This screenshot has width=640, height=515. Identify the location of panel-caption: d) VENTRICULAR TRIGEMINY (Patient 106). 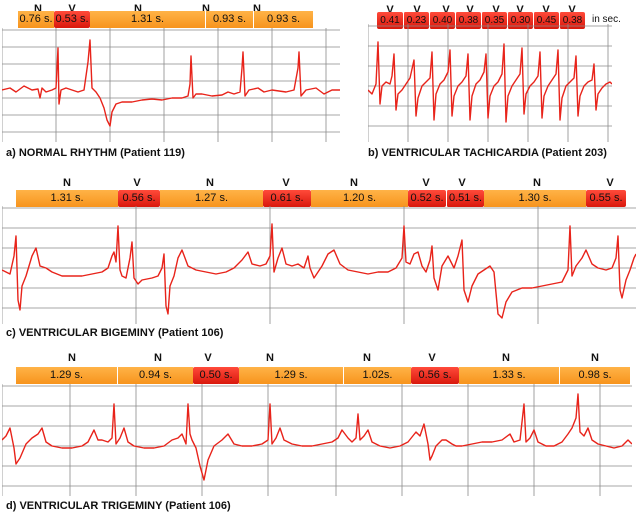
(118, 506).